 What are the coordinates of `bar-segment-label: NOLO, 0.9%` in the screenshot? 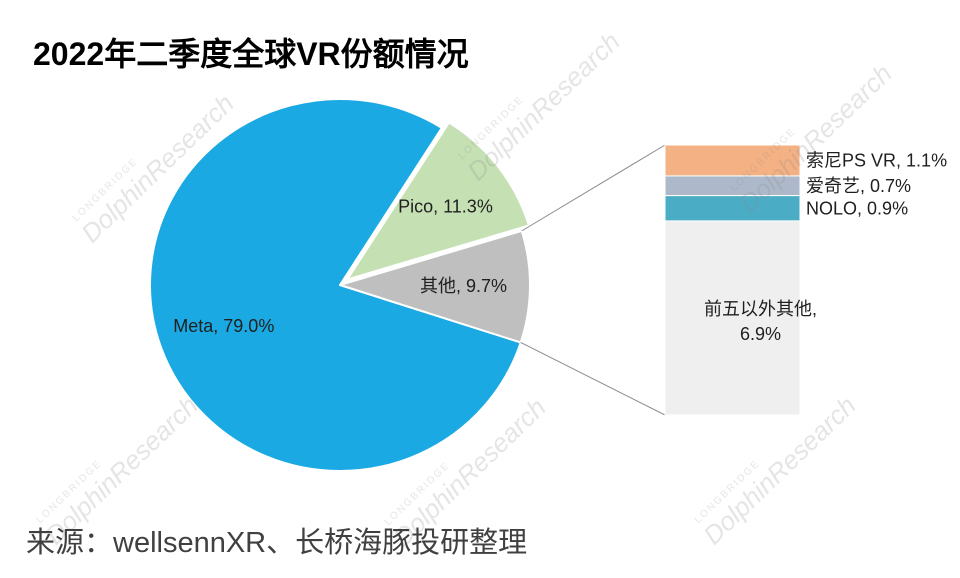 It's located at (857, 208).